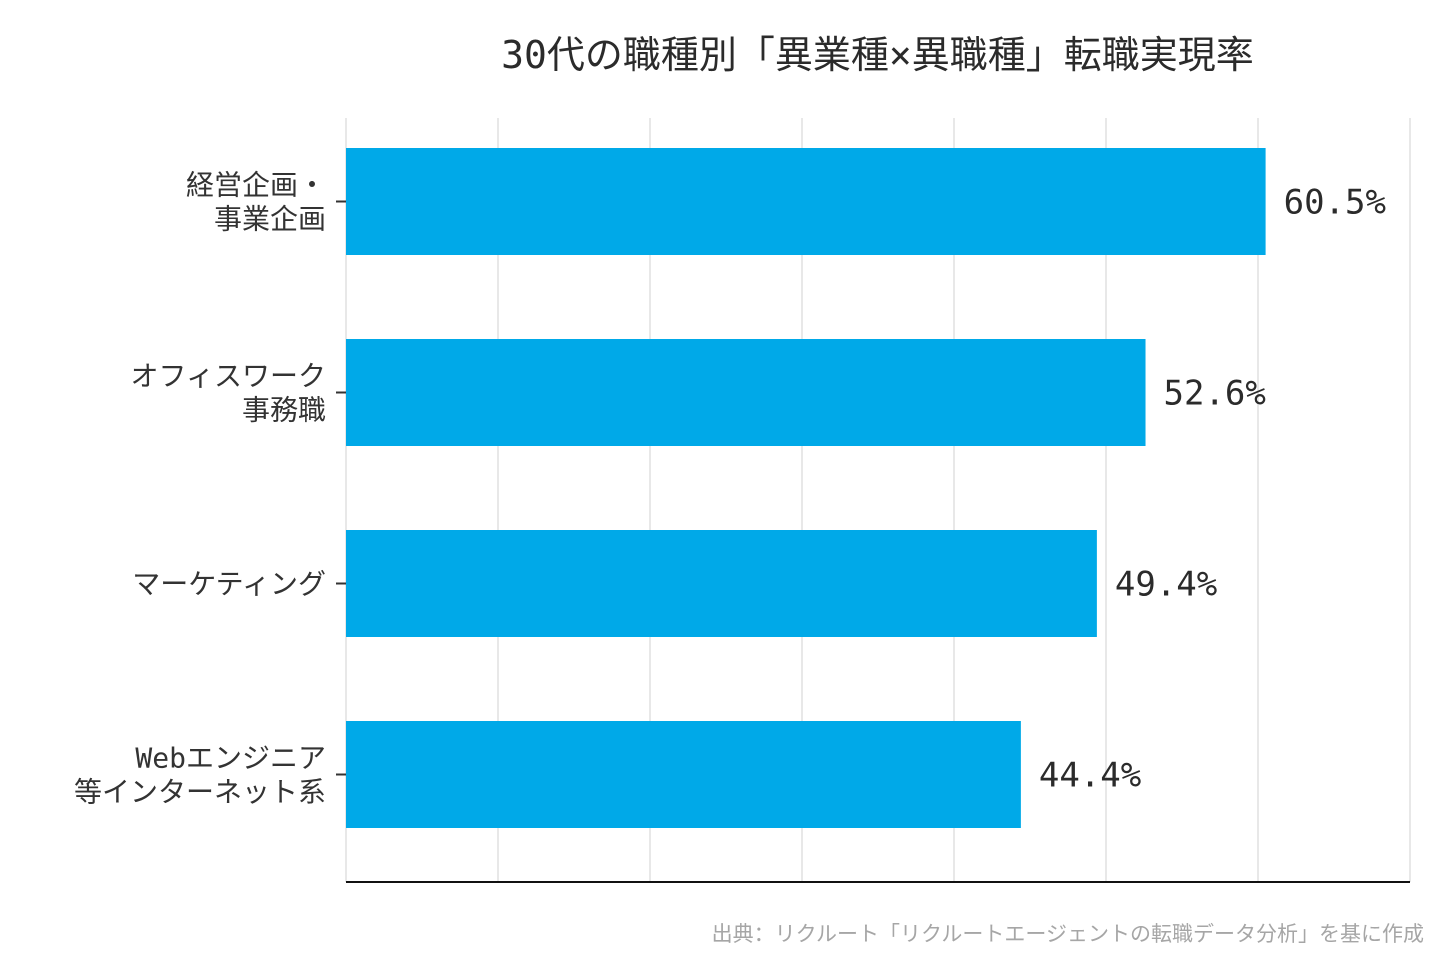 The height and width of the screenshot is (960, 1440). I want to click on data-label: 60.5%, so click(1335, 203).